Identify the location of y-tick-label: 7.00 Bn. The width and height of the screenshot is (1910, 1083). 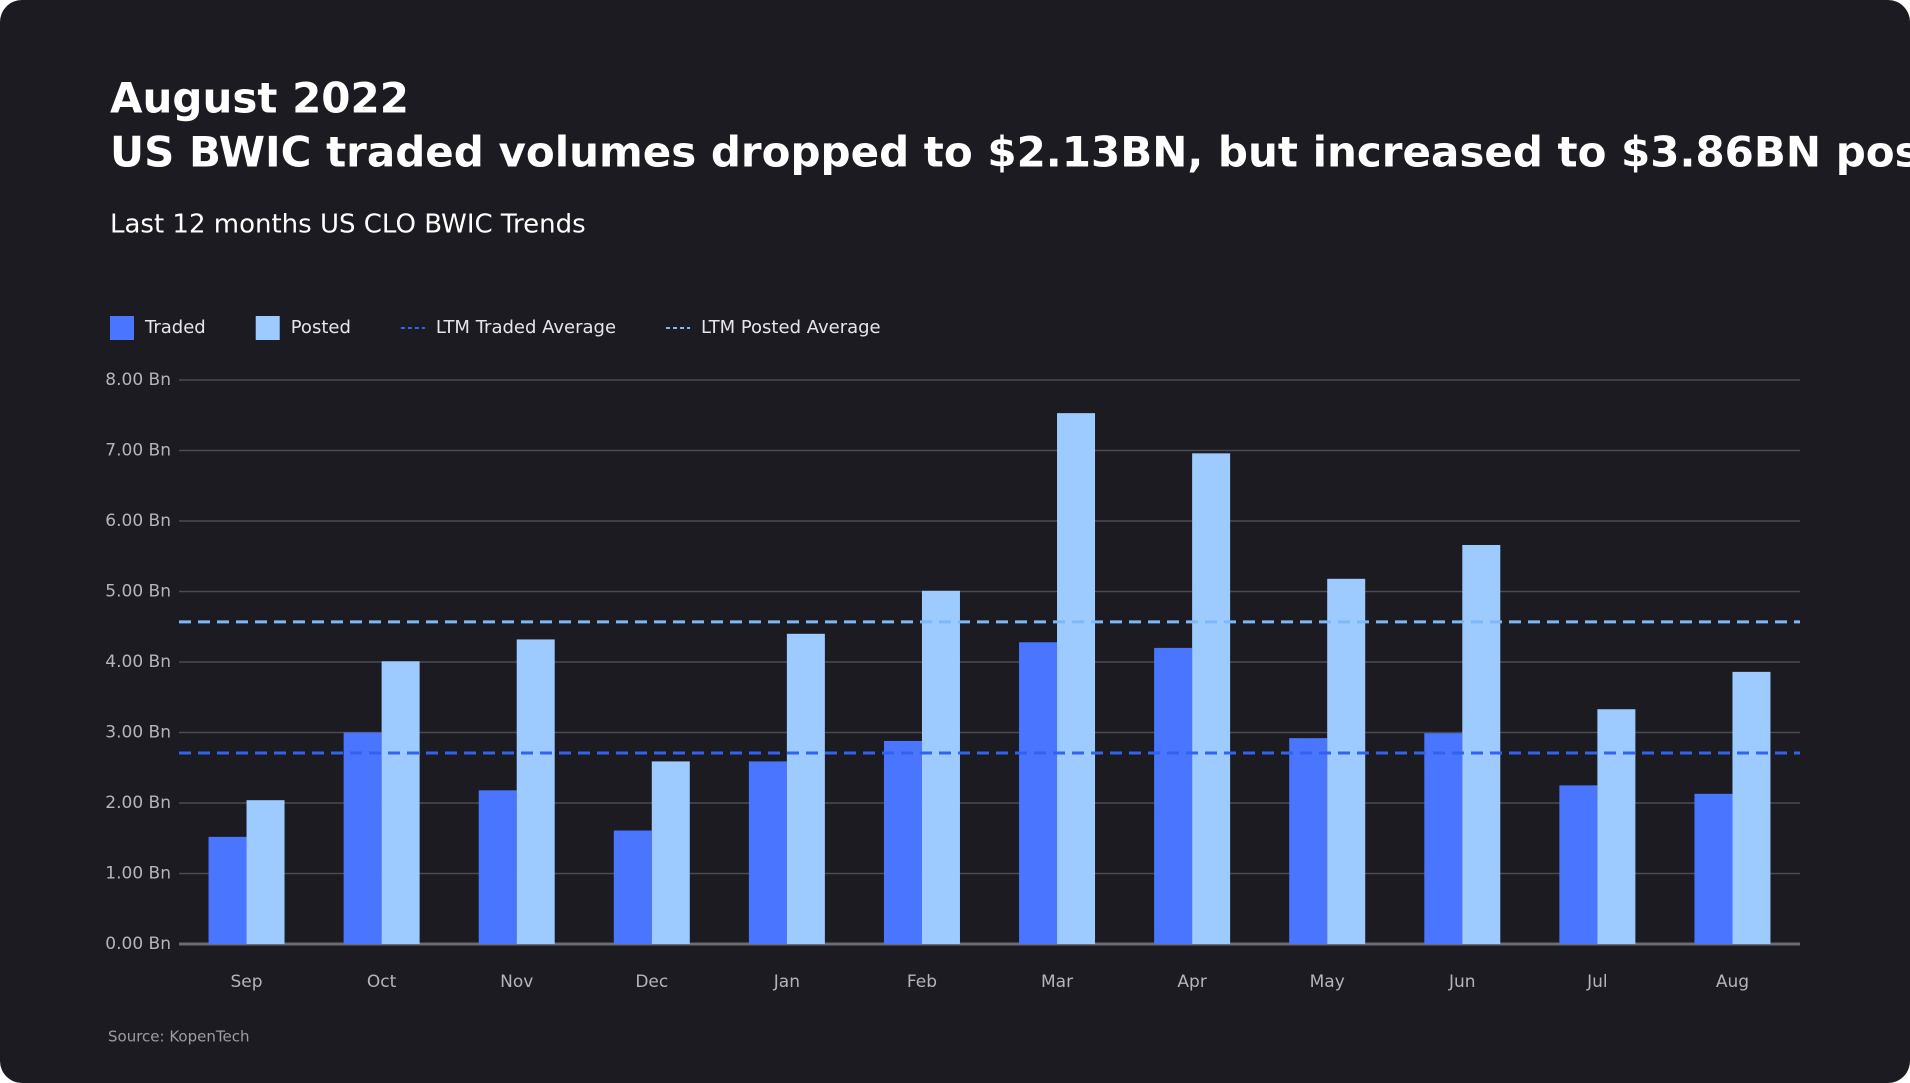
(138, 451).